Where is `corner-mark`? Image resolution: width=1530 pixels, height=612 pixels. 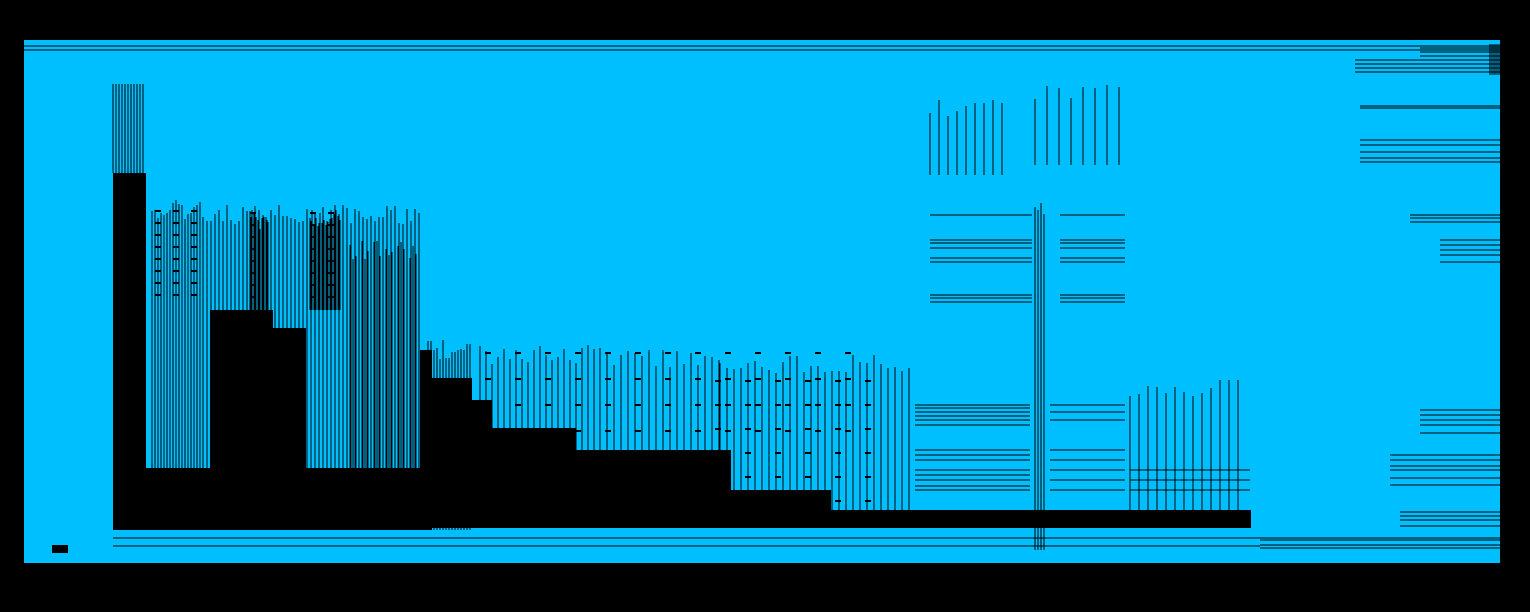
corner-mark is located at coordinates (60, 549).